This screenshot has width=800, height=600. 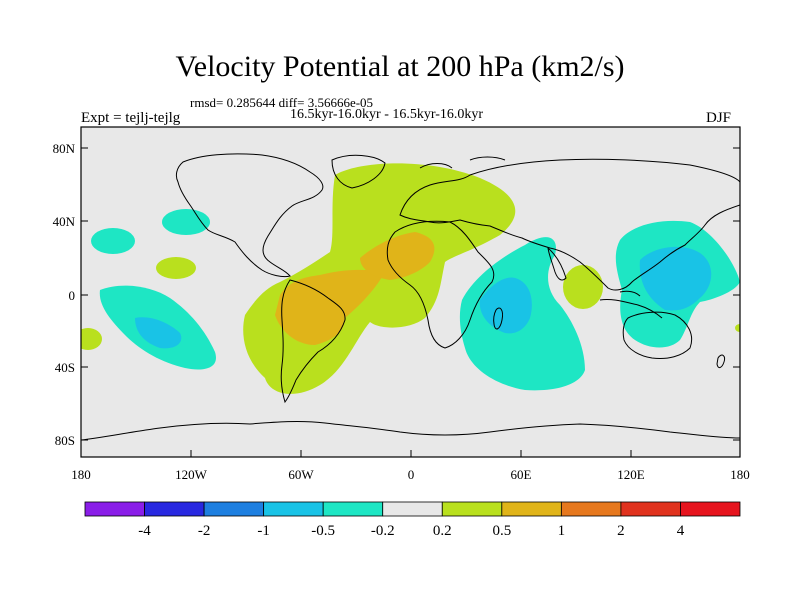 What do you see at coordinates (191, 474) in the screenshot?
I see `lon-label-120w: 120W` at bounding box center [191, 474].